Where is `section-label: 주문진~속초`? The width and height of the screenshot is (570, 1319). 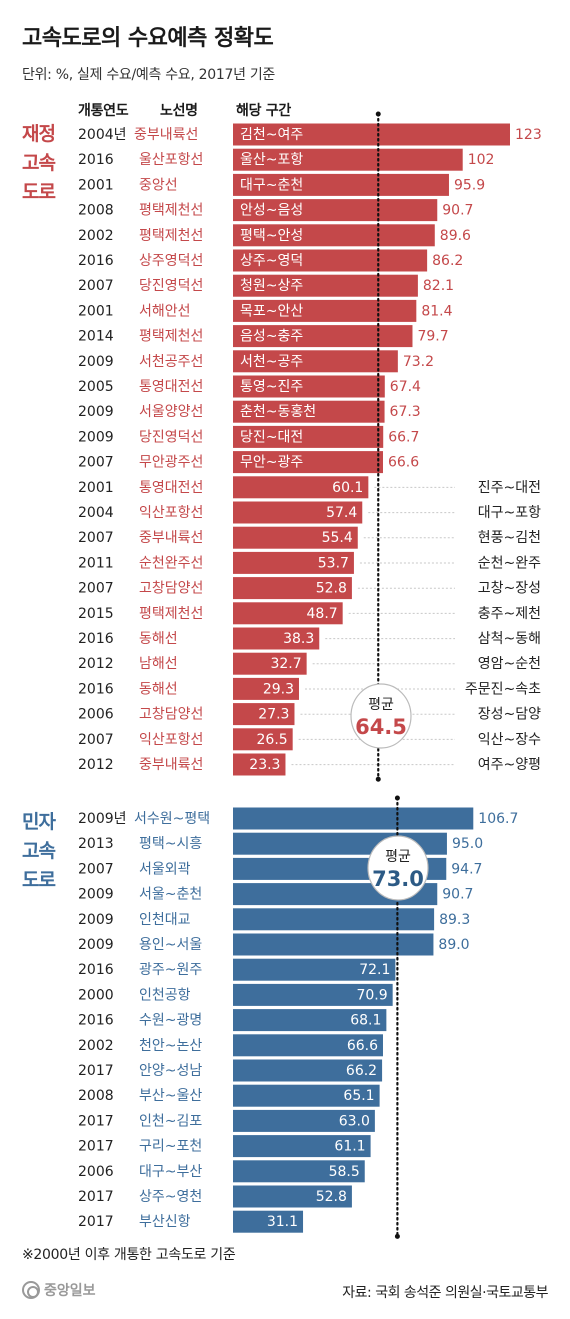 section-label: 주문진~속초 is located at coordinates (503, 689).